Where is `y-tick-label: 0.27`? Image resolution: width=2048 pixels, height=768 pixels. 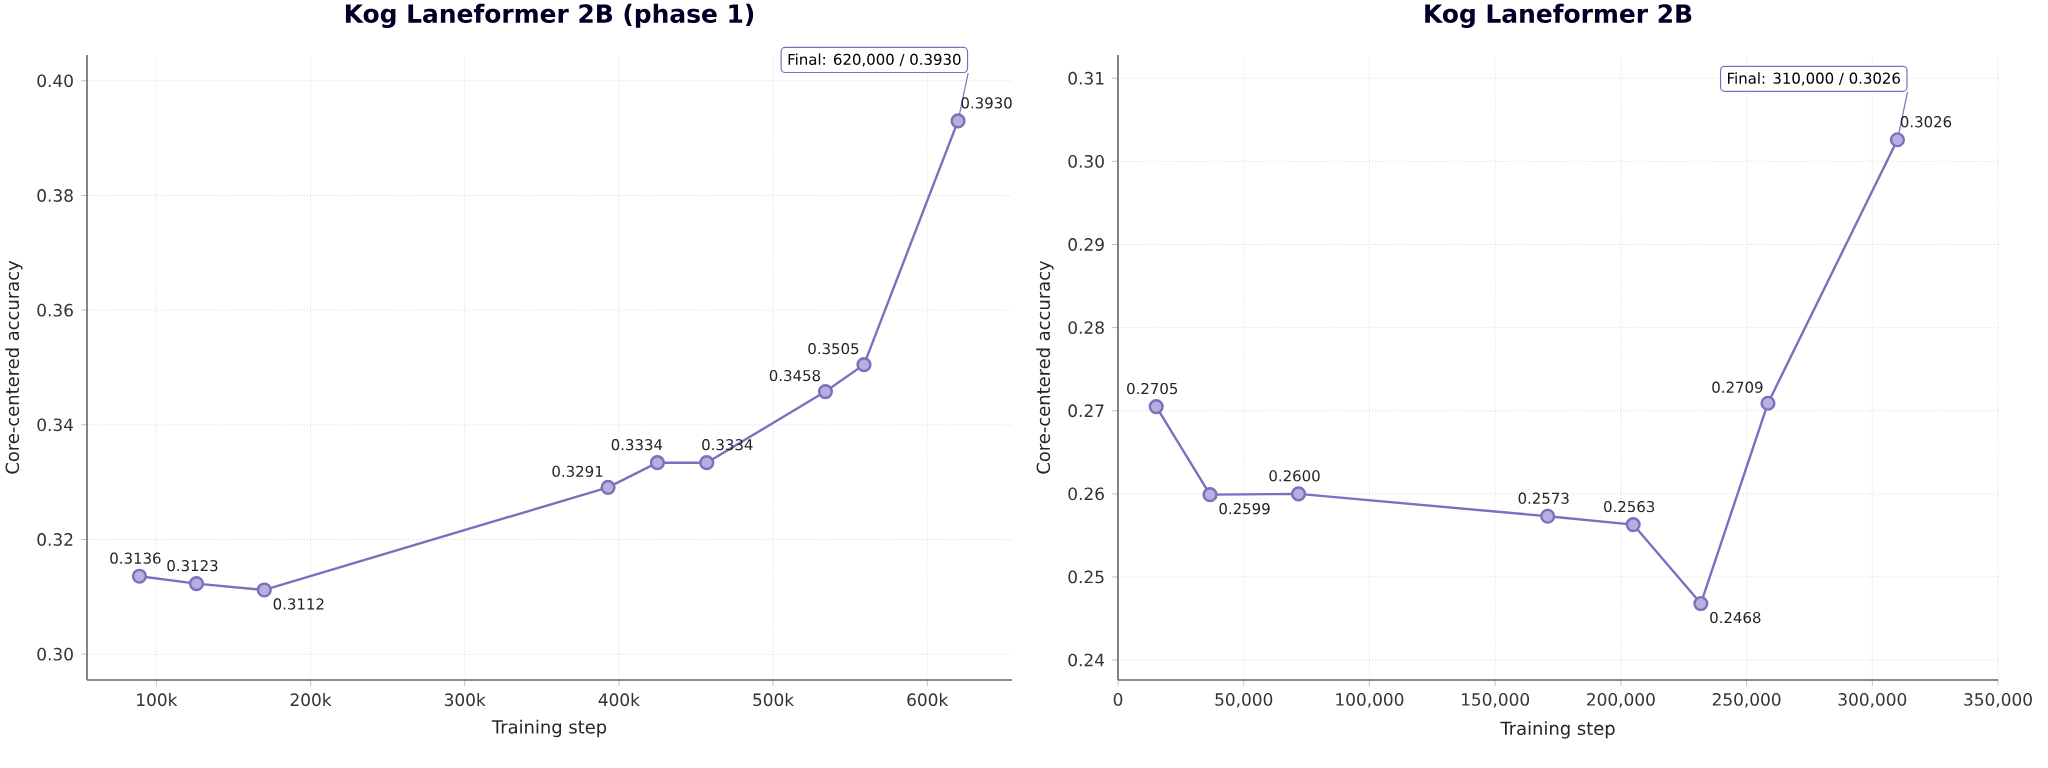 y-tick-label: 0.27 is located at coordinates (1086, 411).